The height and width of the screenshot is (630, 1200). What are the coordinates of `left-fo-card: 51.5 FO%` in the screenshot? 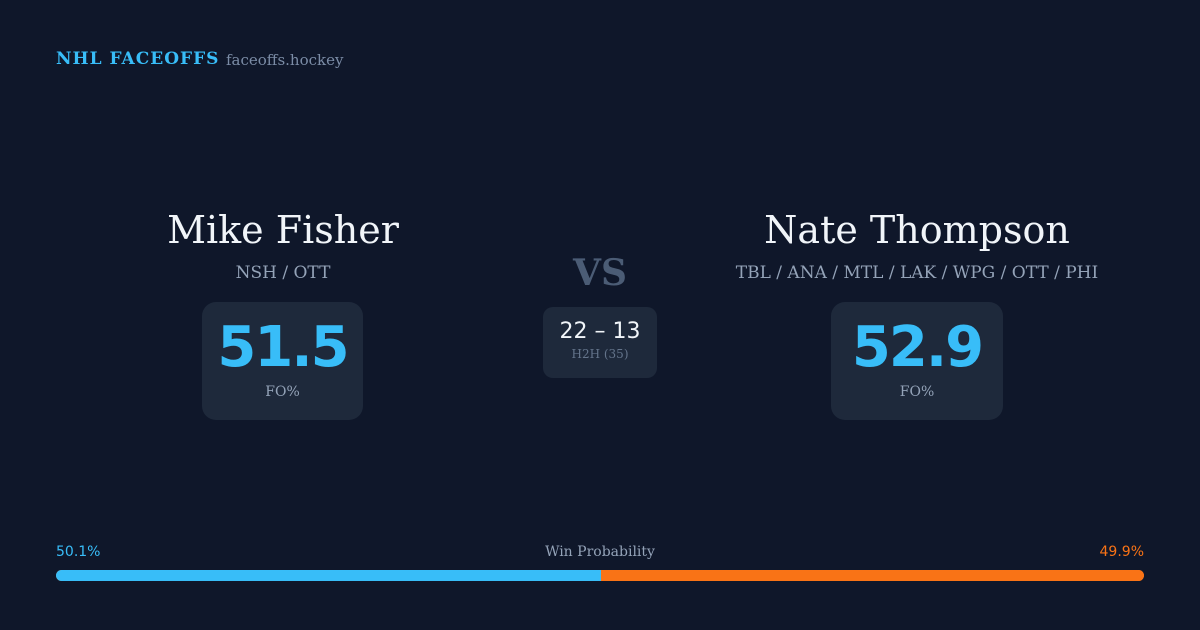 It's located at (282, 361).